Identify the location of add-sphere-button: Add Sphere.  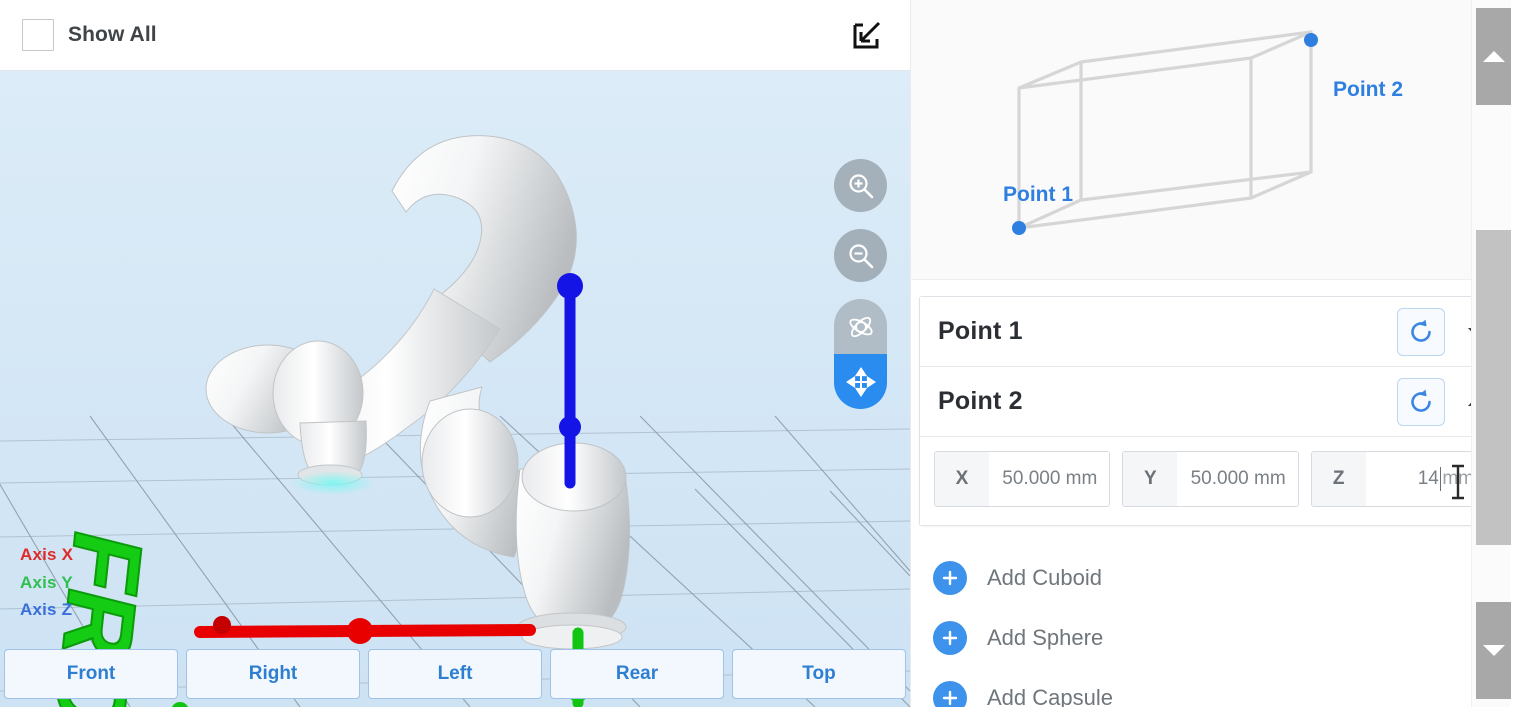
(1221, 638).